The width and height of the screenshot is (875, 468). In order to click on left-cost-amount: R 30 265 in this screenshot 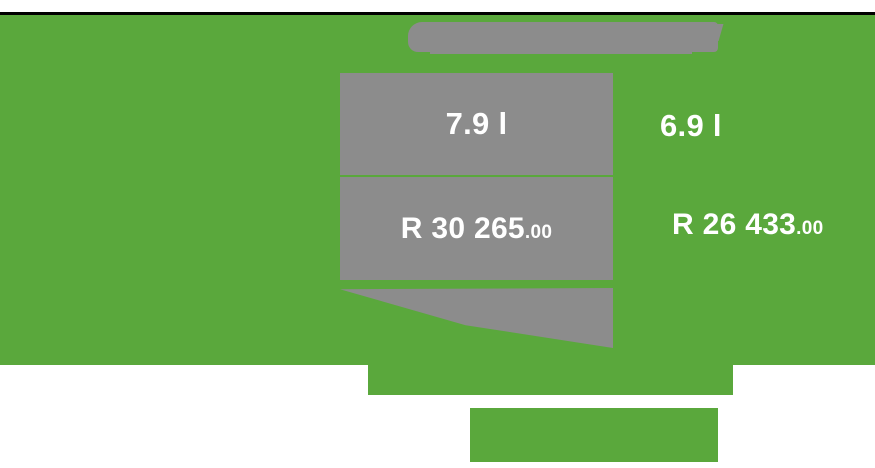, I will do `click(462, 228)`.